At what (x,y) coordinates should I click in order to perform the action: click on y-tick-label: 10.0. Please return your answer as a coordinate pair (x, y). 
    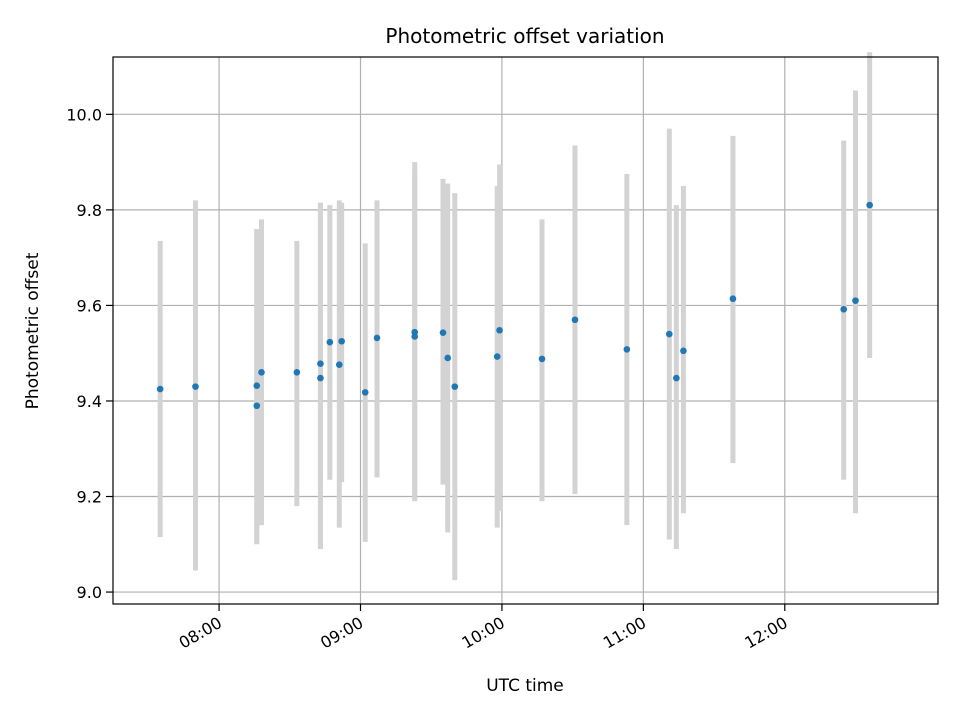
    Looking at the image, I should click on (84, 114).